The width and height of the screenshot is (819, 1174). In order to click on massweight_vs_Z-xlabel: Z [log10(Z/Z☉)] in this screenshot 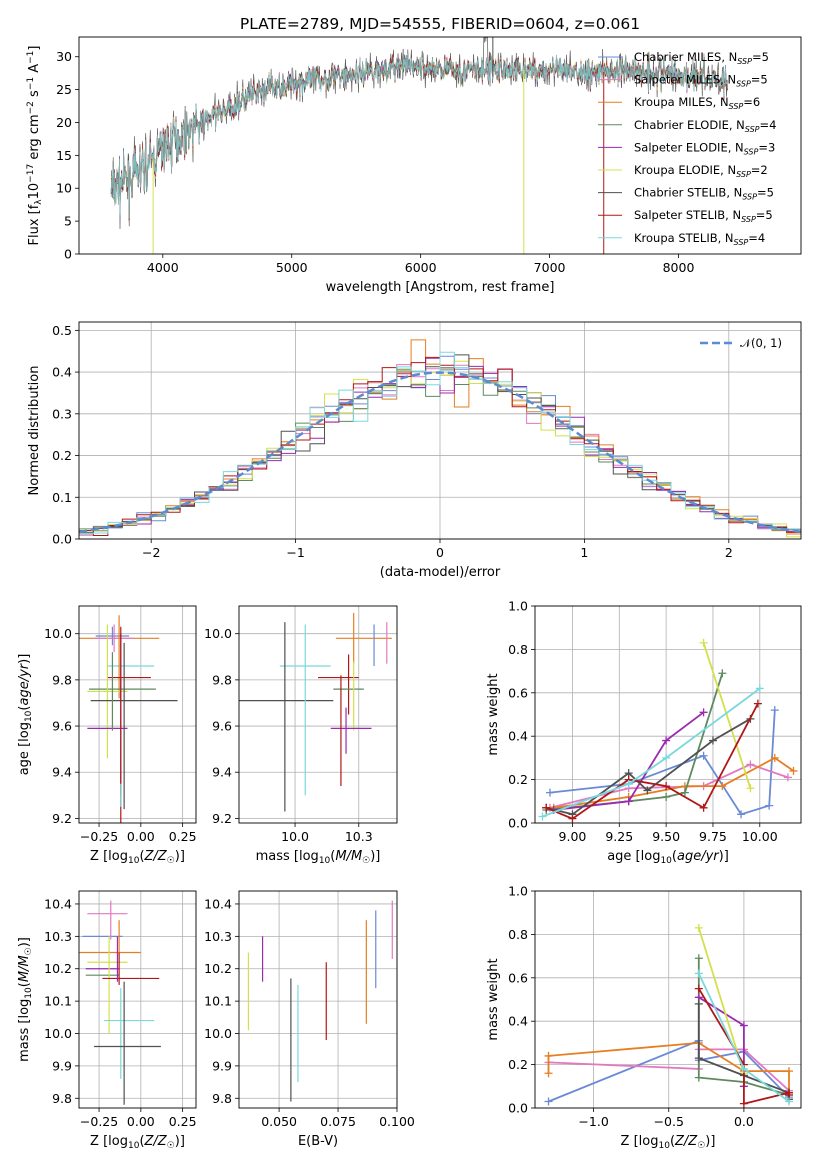, I will do `click(668, 1142)`.